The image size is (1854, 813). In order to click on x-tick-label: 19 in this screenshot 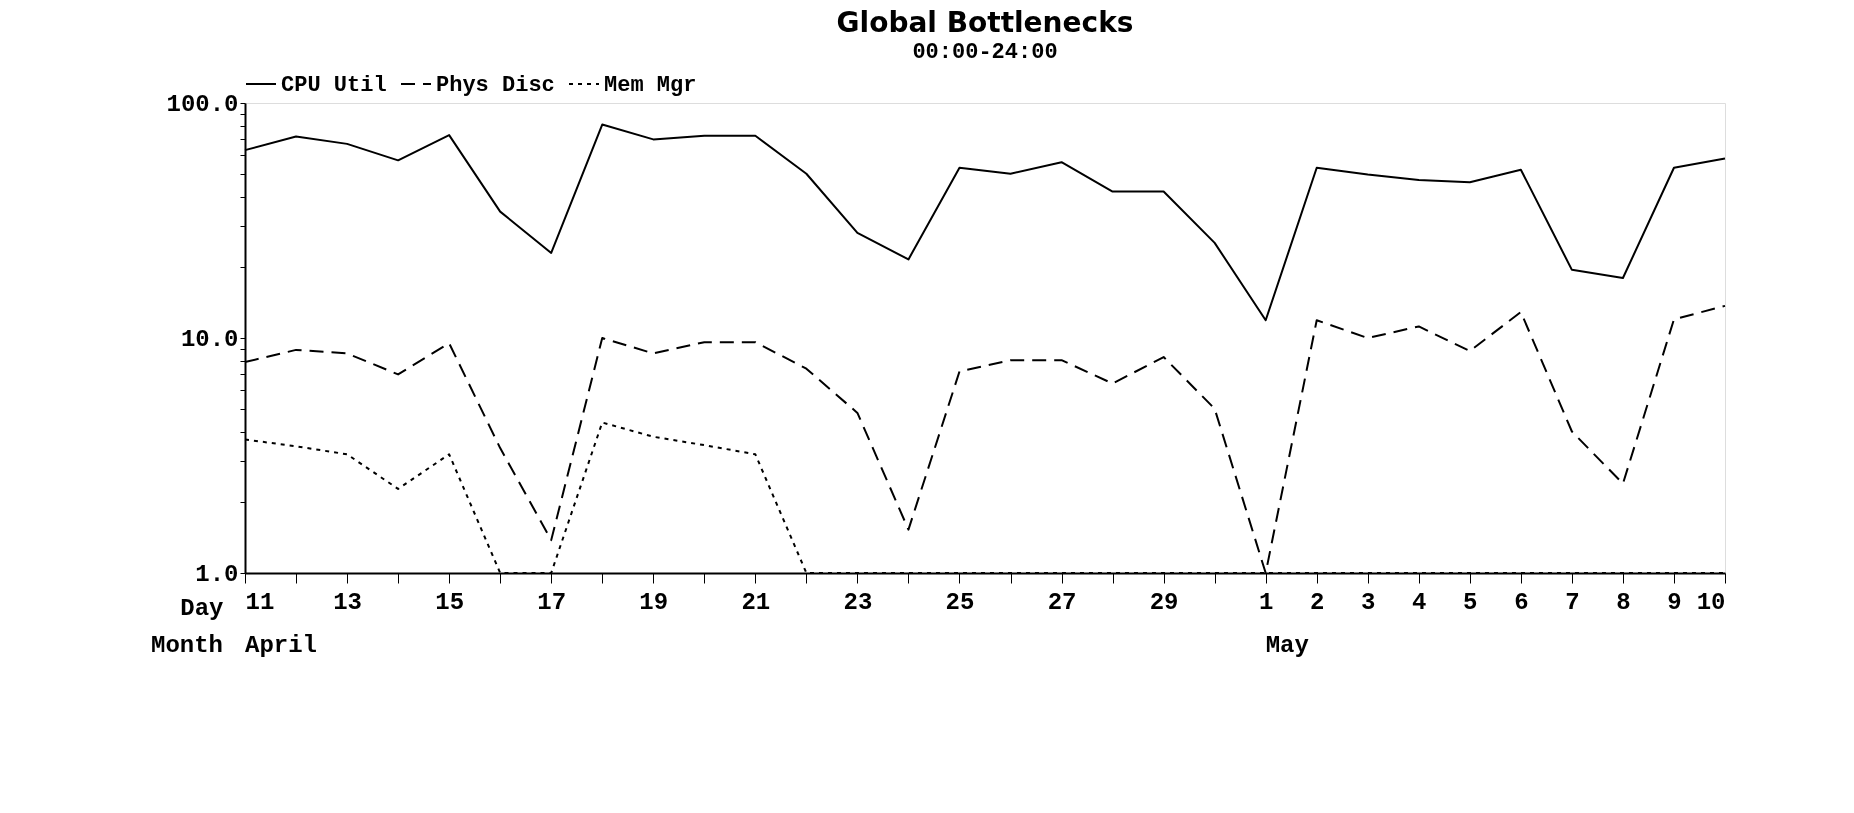, I will do `click(654, 602)`.